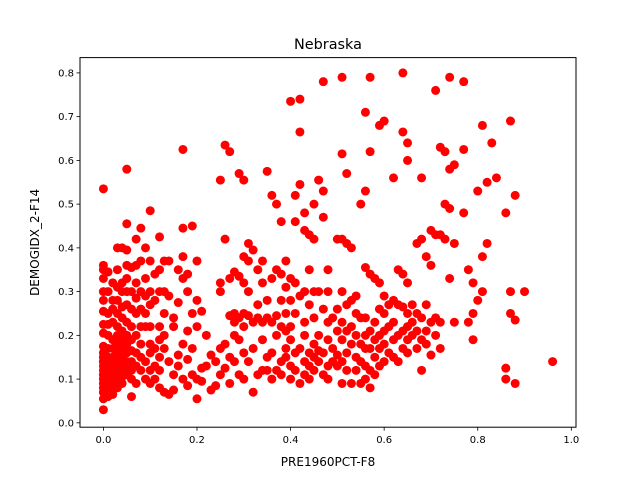  I want to click on x-tick-label: 0.8, so click(478, 440).